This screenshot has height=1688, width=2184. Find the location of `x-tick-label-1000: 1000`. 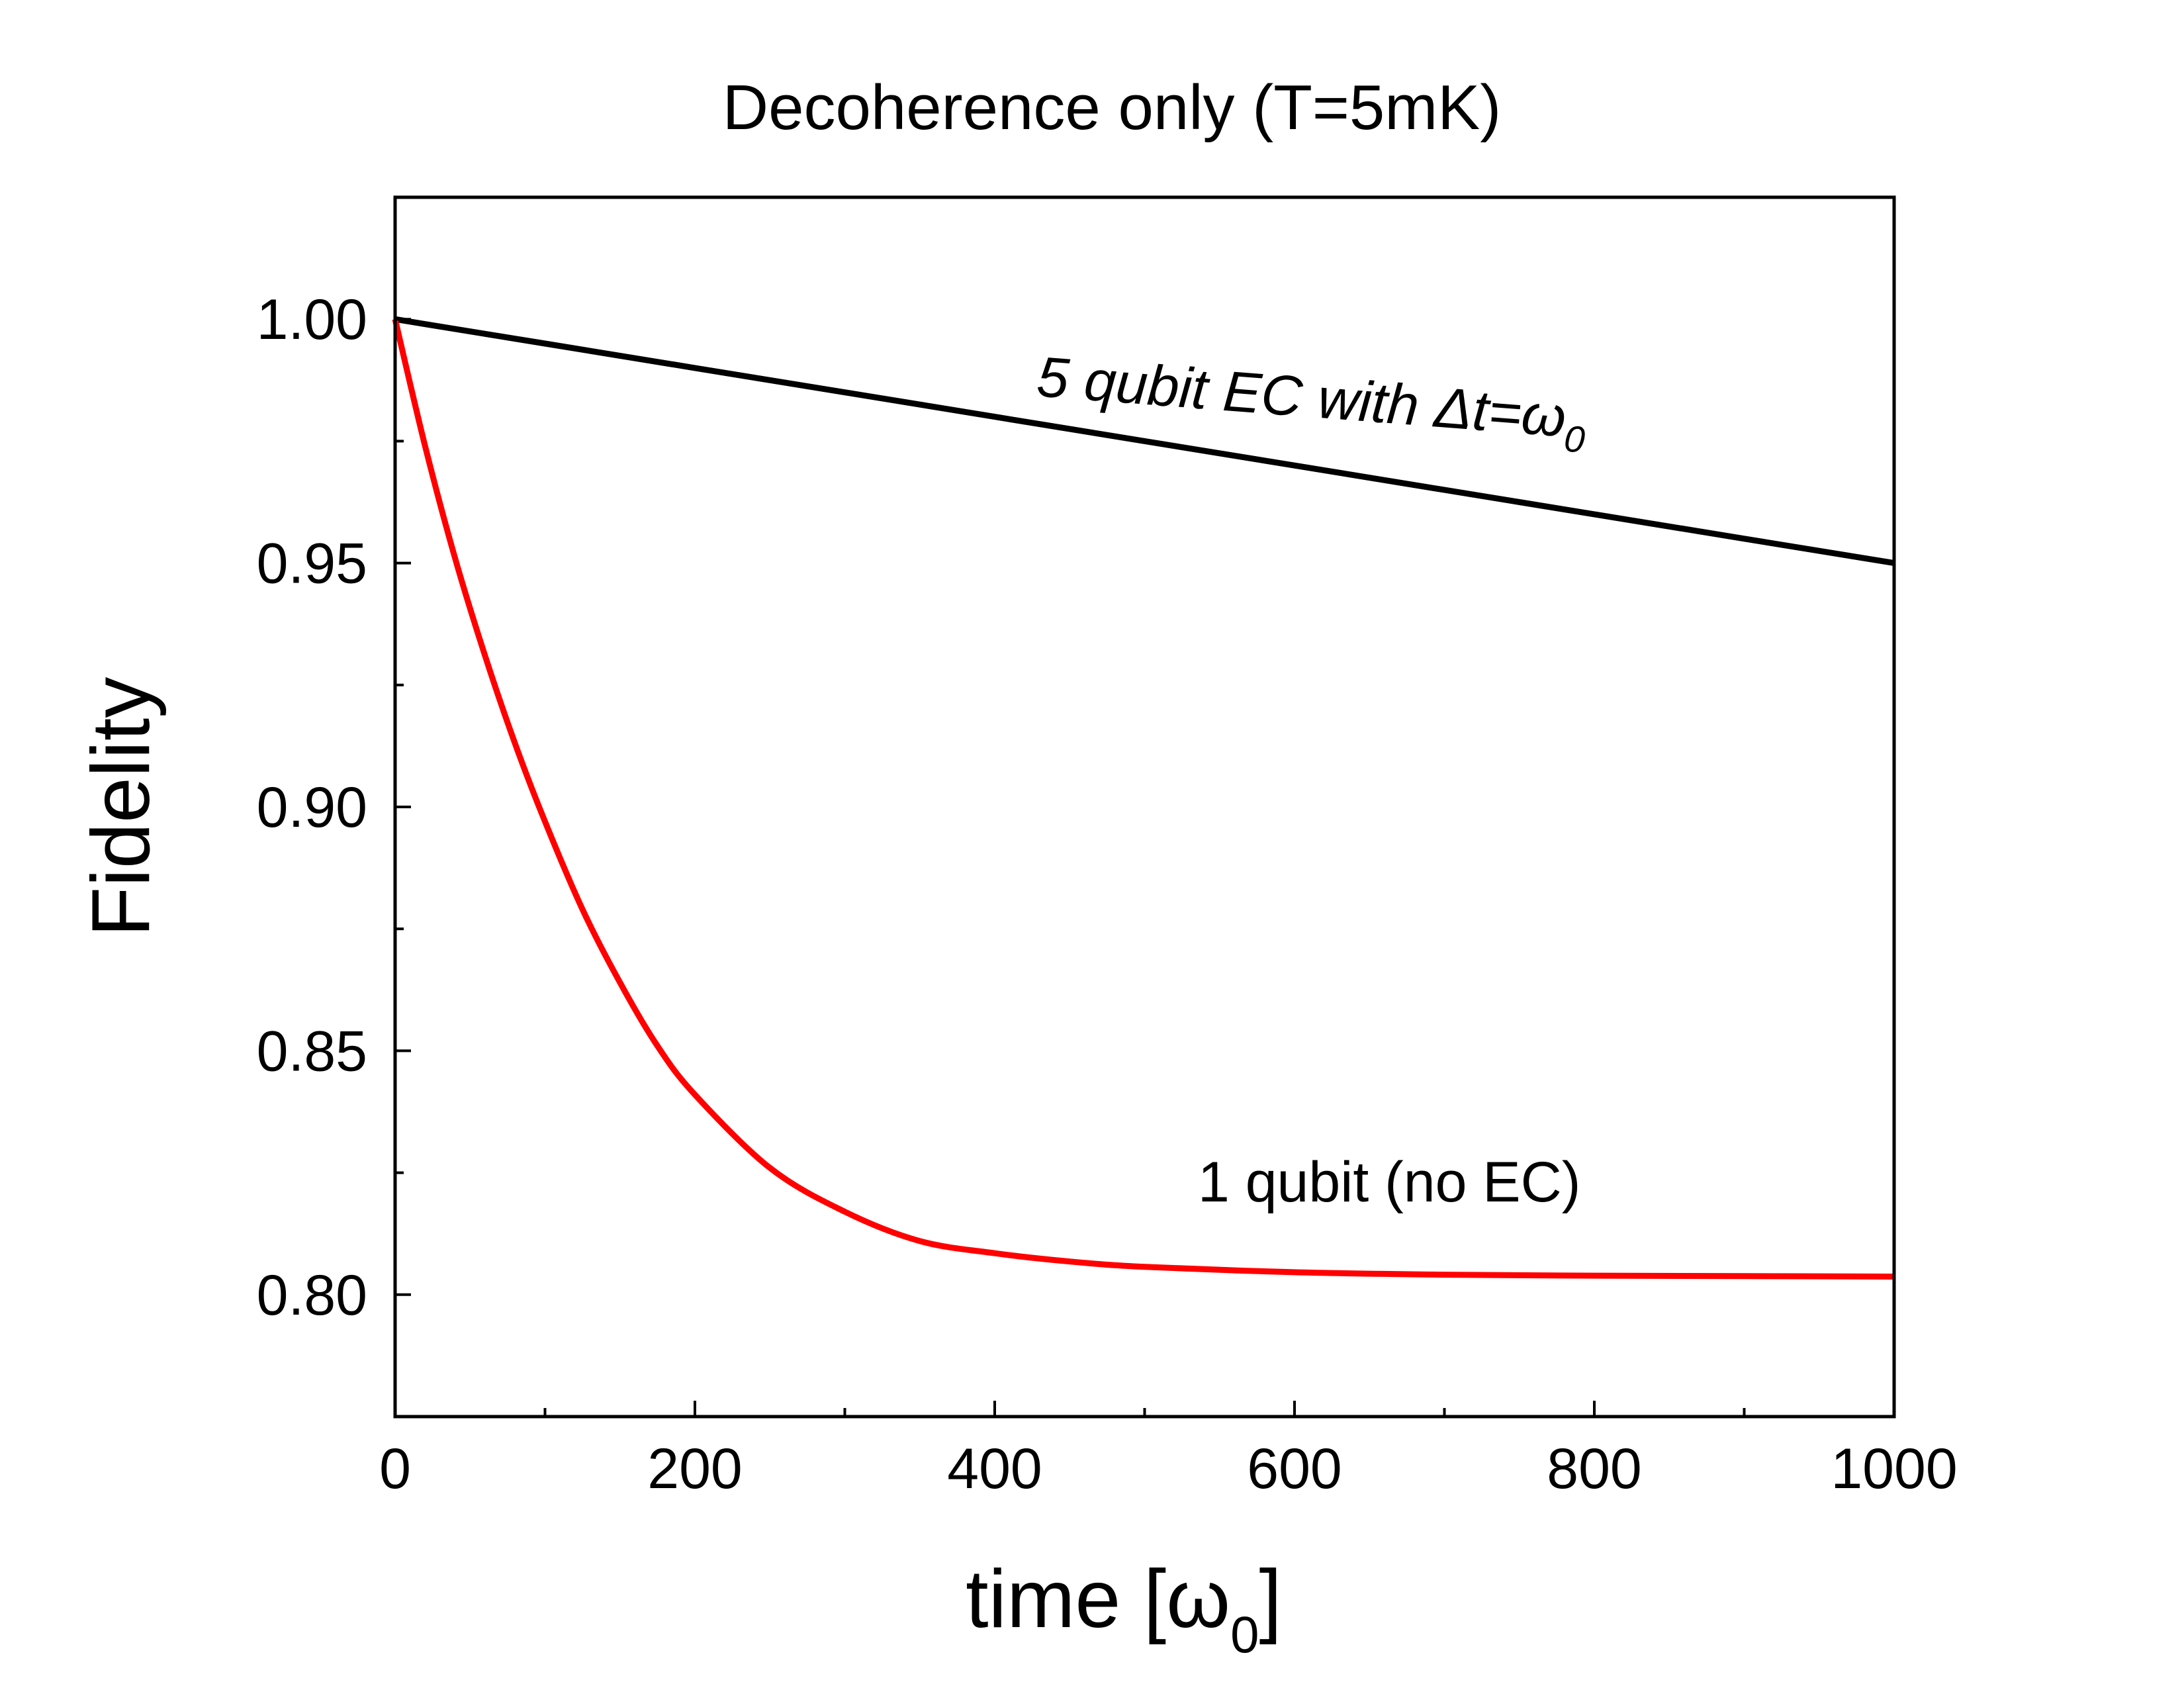

x-tick-label-1000: 1000 is located at coordinates (1894, 1469).